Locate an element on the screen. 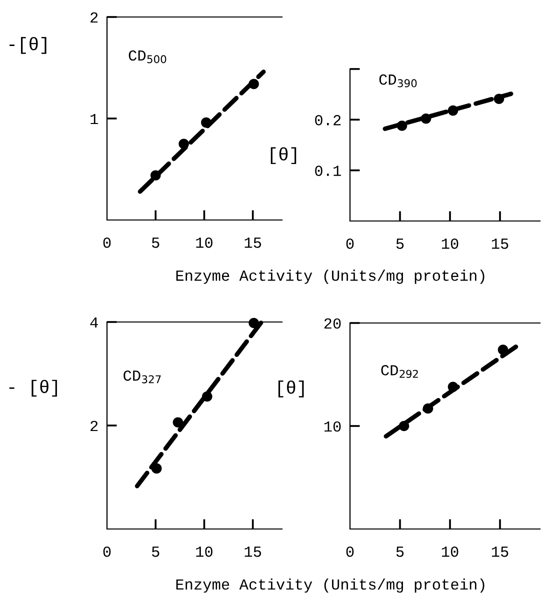 The height and width of the screenshot is (594, 543). y-axis-title: - [θ] is located at coordinates (33, 388).